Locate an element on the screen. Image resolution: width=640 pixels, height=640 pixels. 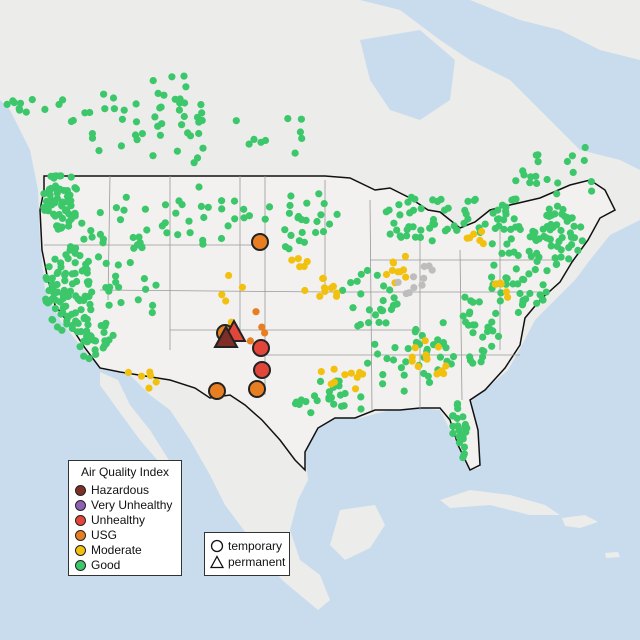
hispaniola is located at coordinates (580, 521).